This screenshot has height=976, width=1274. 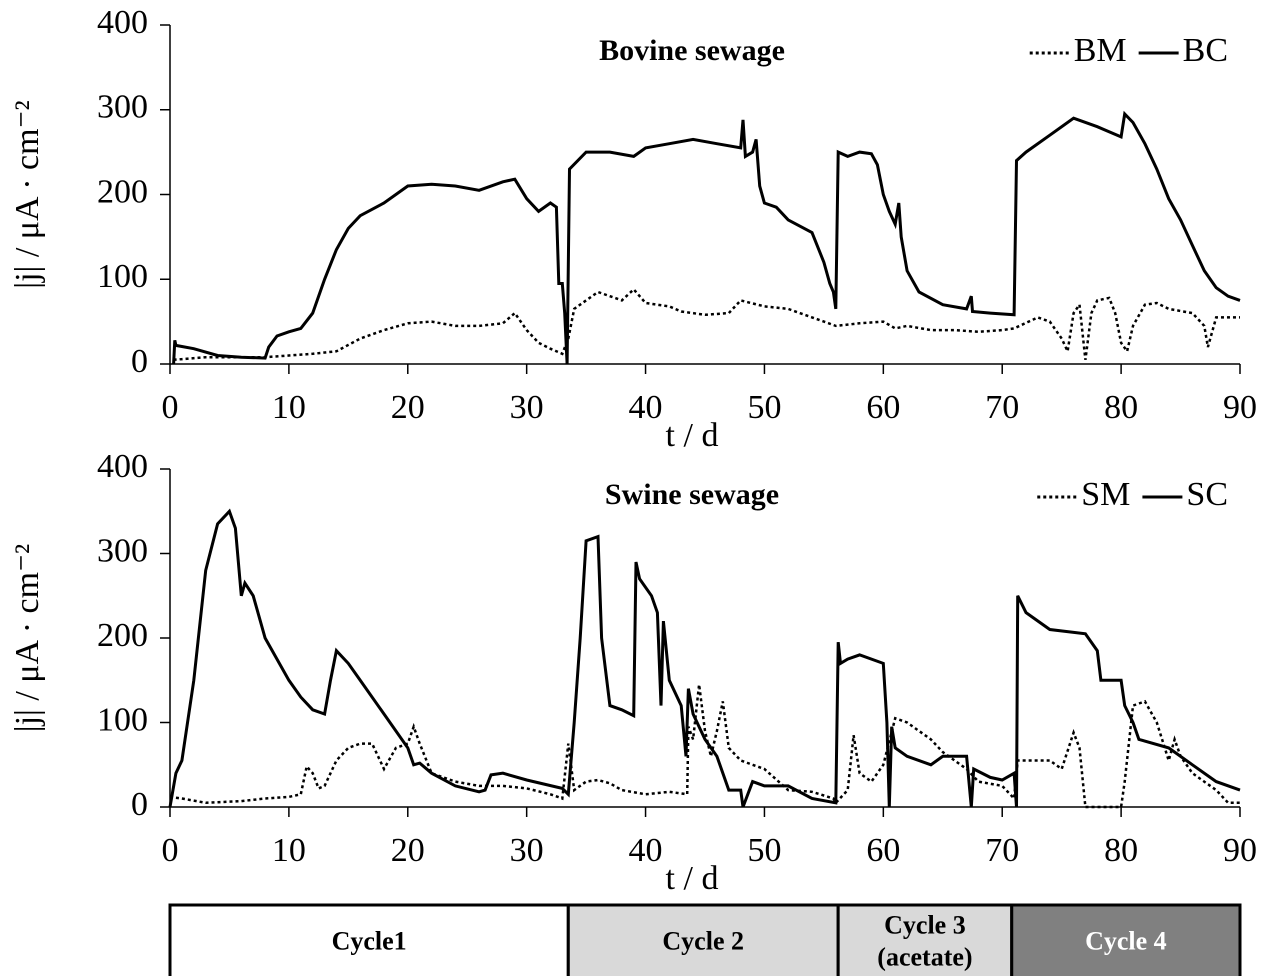 I want to click on legend-label: BC, so click(x=1205, y=50).